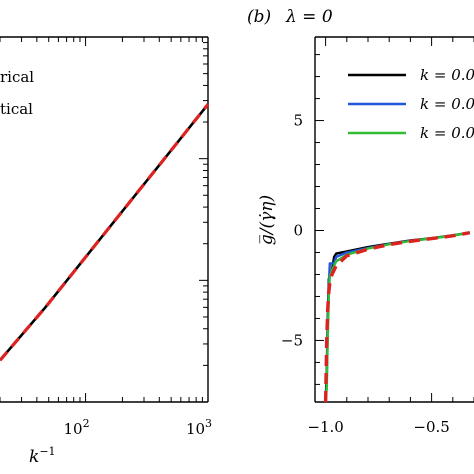  What do you see at coordinates (199, 427) in the screenshot?
I see `panel-a-x-tick-label: 10³` at bounding box center [199, 427].